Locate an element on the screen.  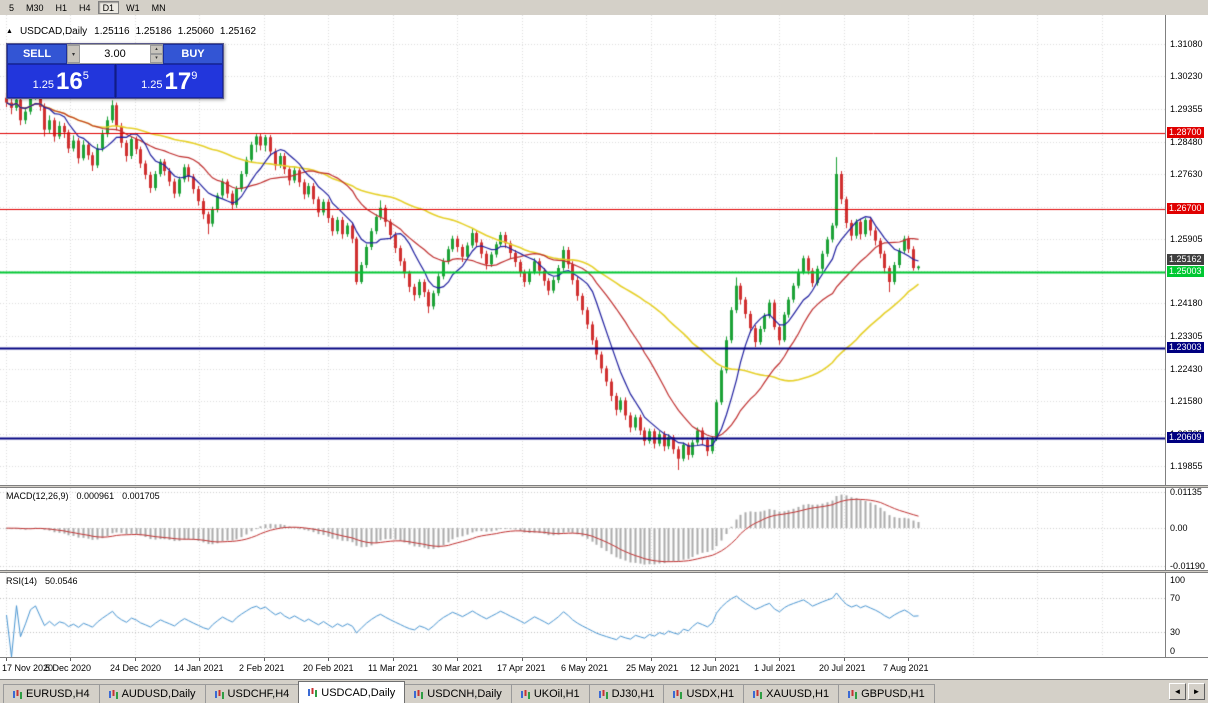
axis-label: 1.29355 is located at coordinates (1186, 109).